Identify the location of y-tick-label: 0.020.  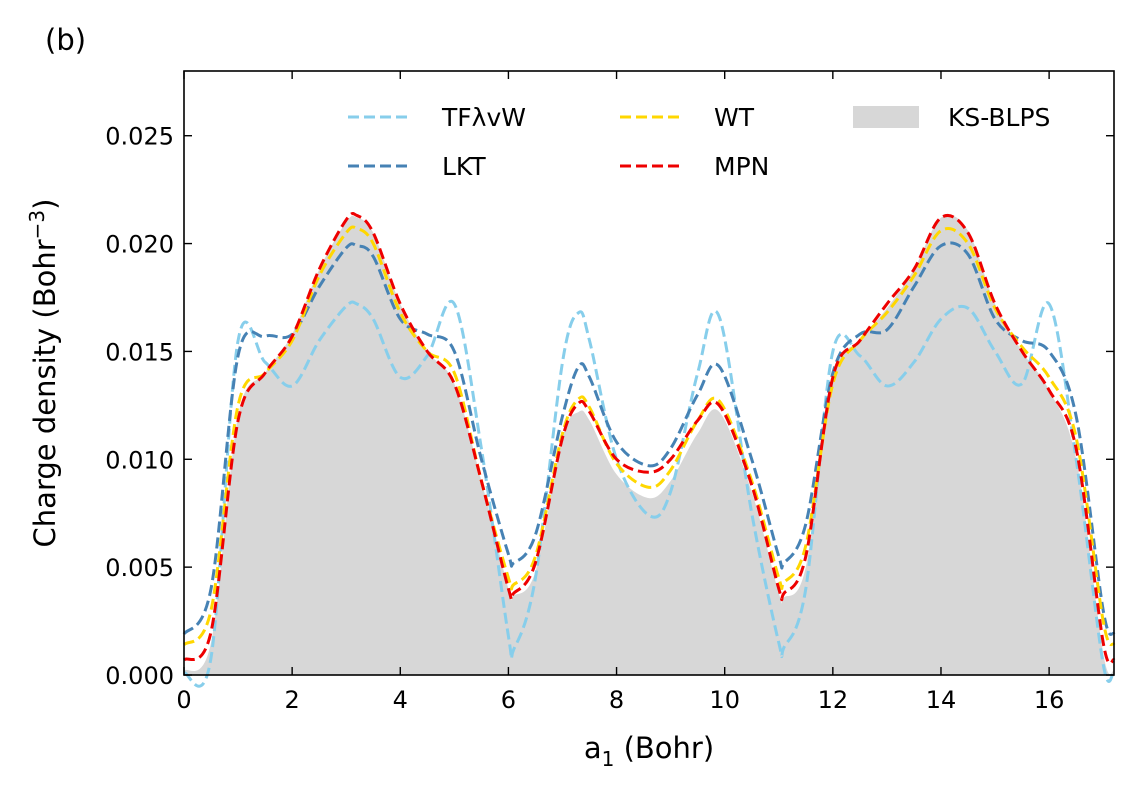
(139, 245).